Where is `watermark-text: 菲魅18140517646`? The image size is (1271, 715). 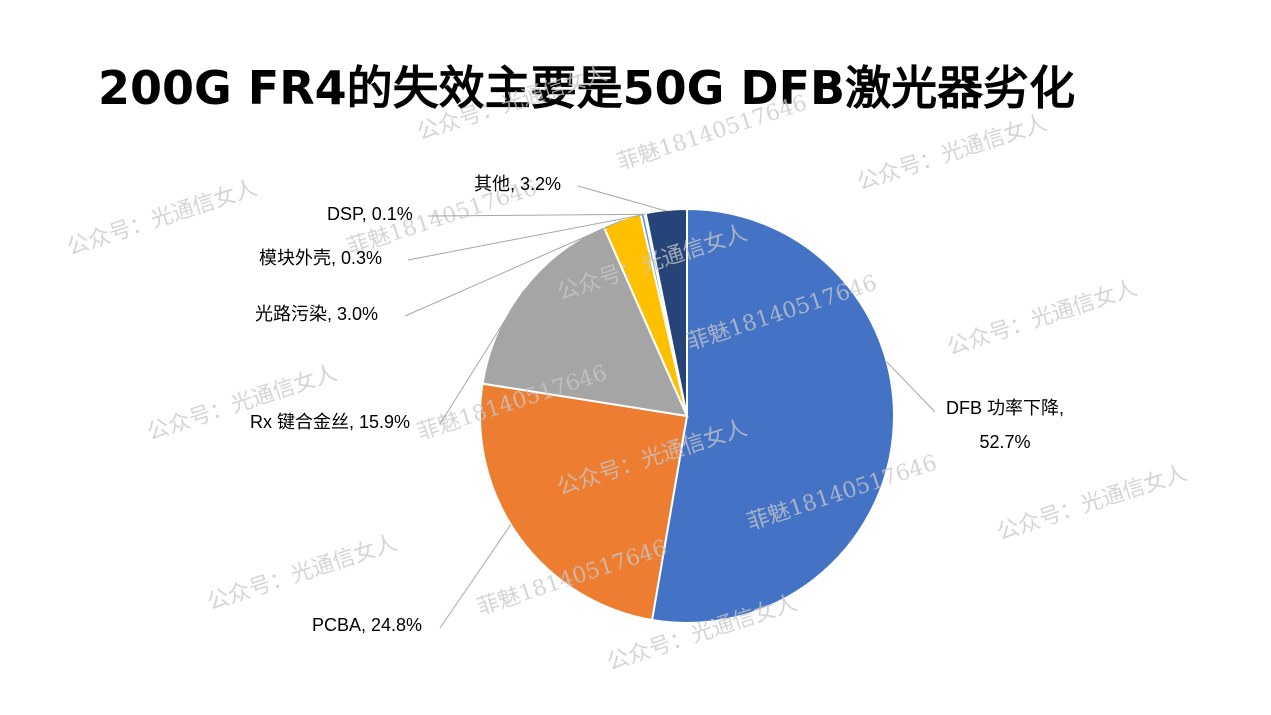
watermark-text: 菲魅18140517646 is located at coordinates (712, 133).